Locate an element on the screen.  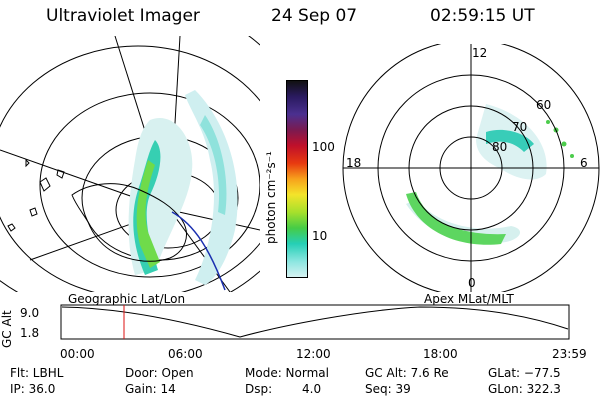
satellite-track is located at coordinates (198, 251).